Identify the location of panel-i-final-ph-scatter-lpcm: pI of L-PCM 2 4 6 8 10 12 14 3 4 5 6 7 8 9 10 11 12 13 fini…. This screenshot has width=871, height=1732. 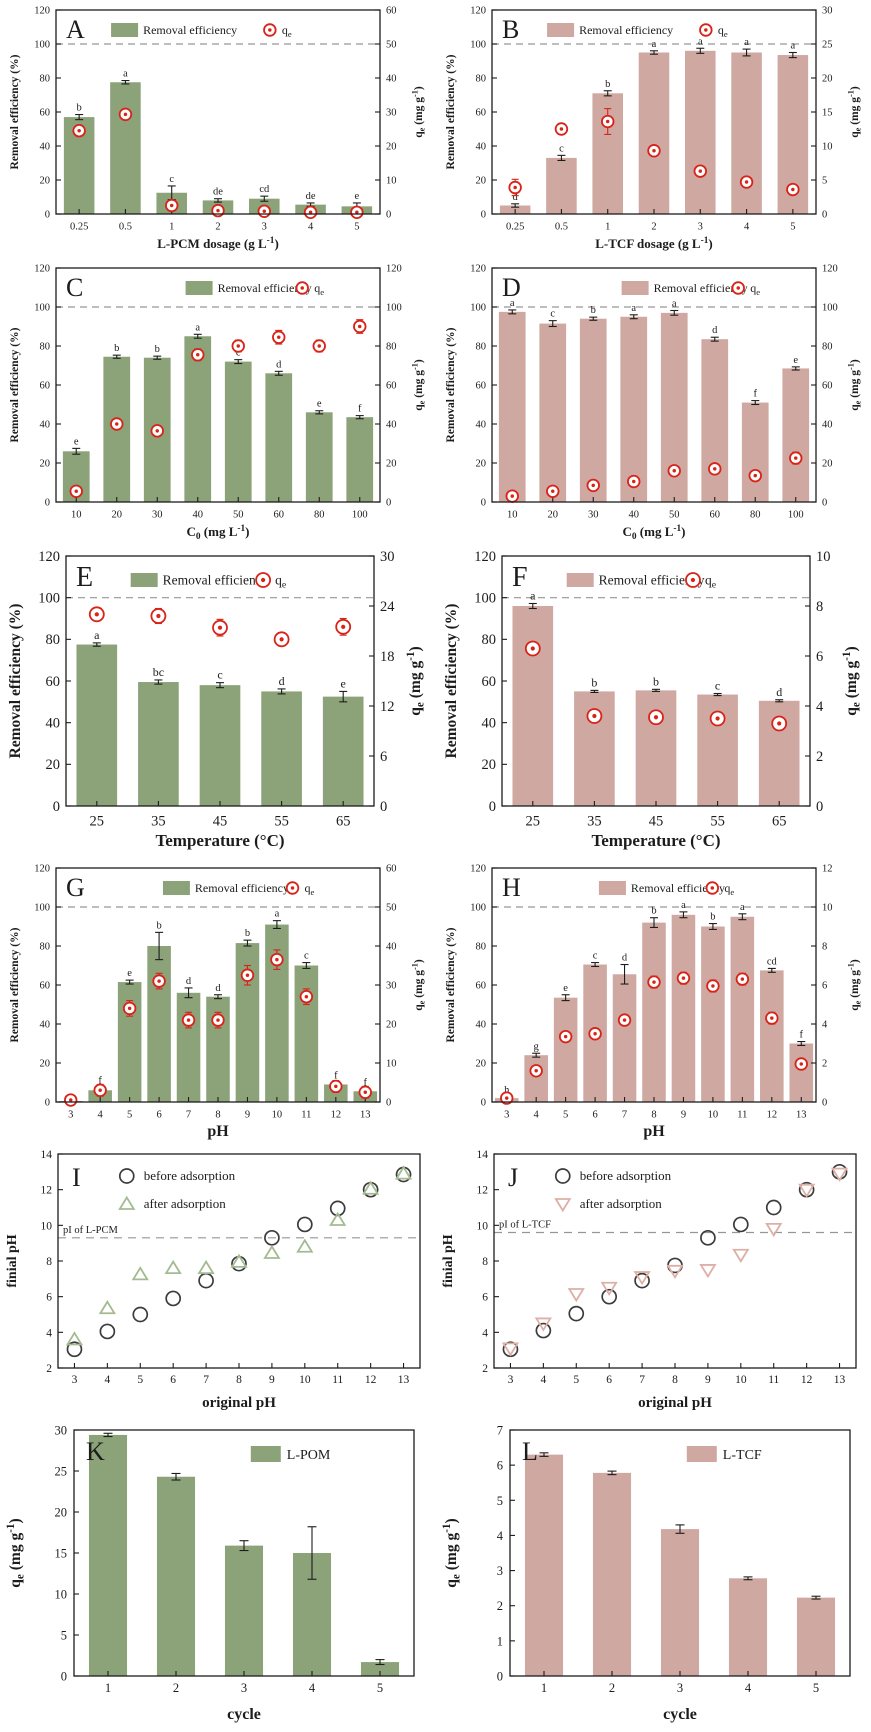
(218, 1282).